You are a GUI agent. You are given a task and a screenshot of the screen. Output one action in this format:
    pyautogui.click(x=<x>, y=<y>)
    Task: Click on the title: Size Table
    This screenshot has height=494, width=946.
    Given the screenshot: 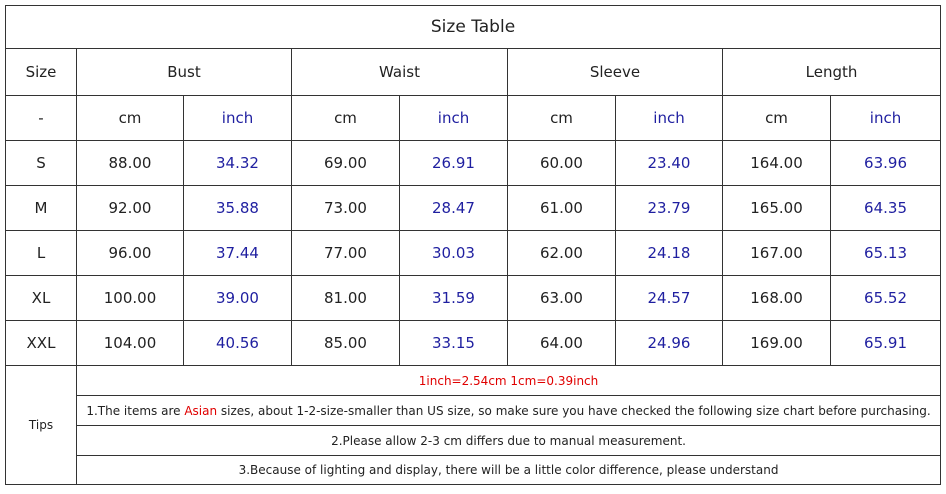 What is the action you would take?
    pyautogui.click(x=473, y=27)
    